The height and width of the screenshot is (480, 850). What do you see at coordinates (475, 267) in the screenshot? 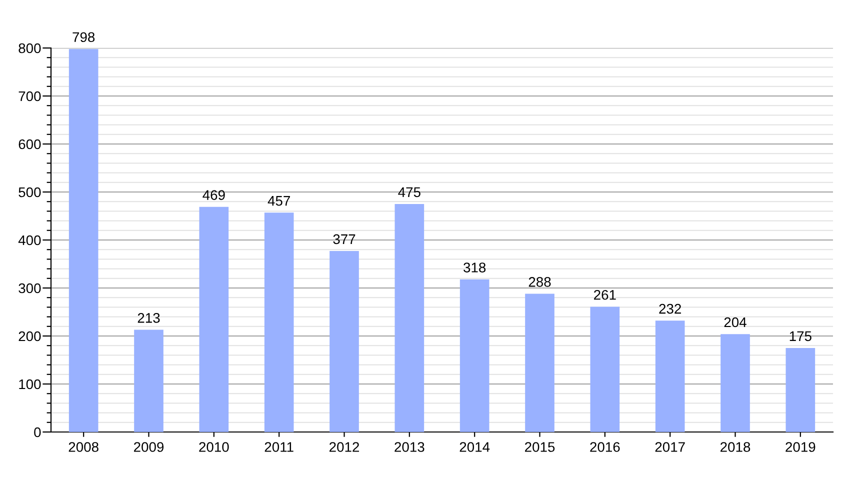
I see `data-label: 318` at bounding box center [475, 267].